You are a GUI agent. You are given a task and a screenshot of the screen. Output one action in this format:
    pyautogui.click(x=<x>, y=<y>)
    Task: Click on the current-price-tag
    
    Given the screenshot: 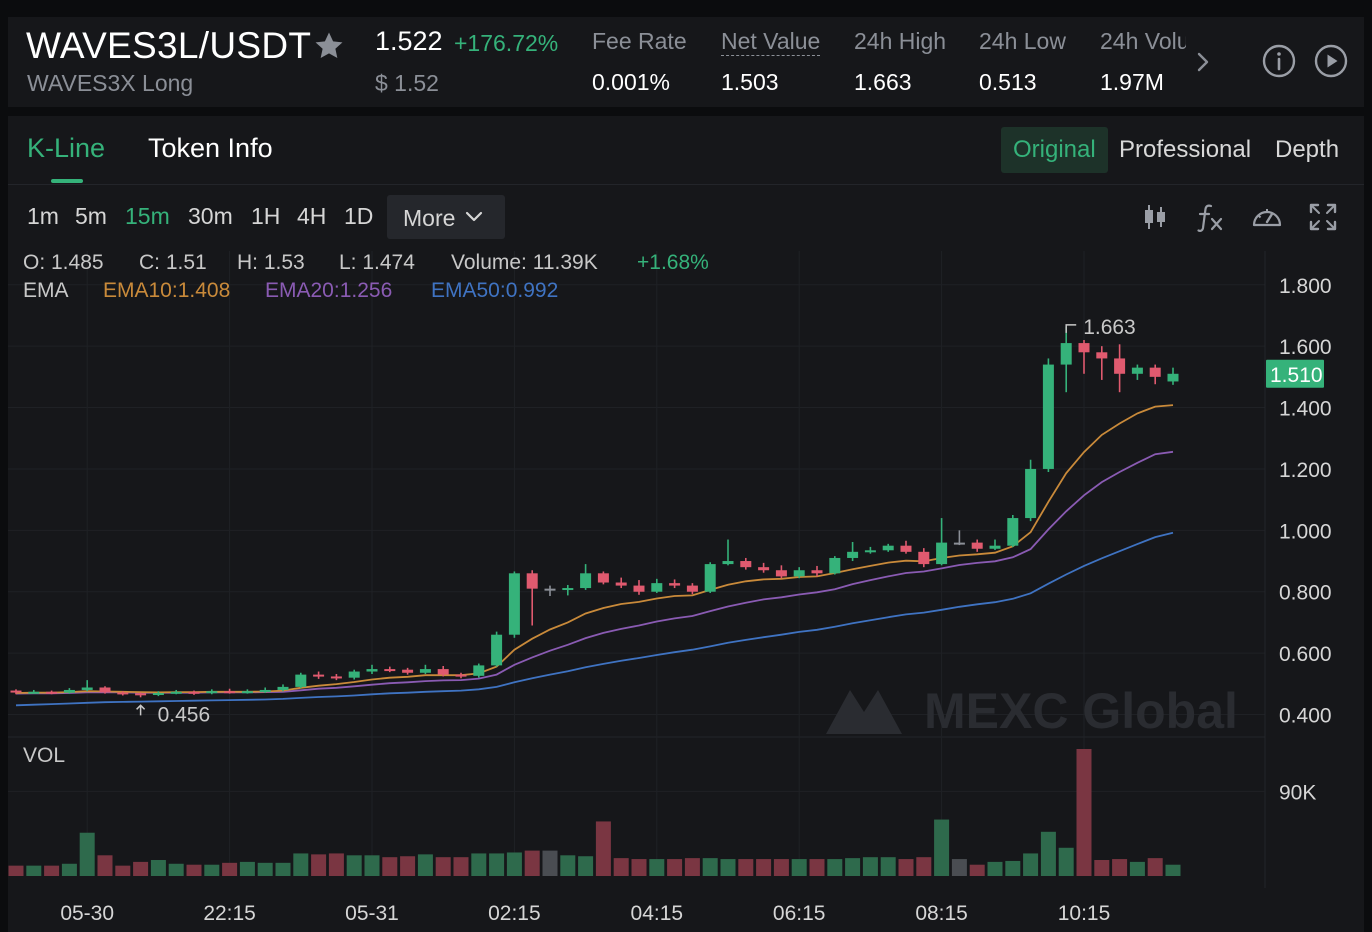 What is the action you would take?
    pyautogui.click(x=1295, y=373)
    